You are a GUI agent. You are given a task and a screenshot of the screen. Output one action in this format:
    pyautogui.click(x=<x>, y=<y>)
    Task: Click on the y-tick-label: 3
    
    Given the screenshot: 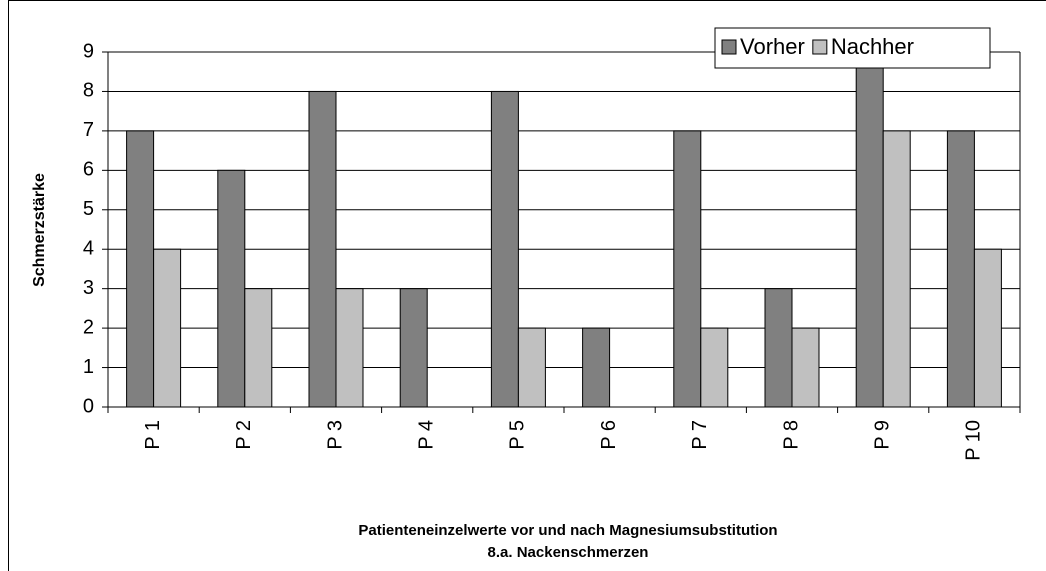 What is the action you would take?
    pyautogui.click(x=88, y=288)
    